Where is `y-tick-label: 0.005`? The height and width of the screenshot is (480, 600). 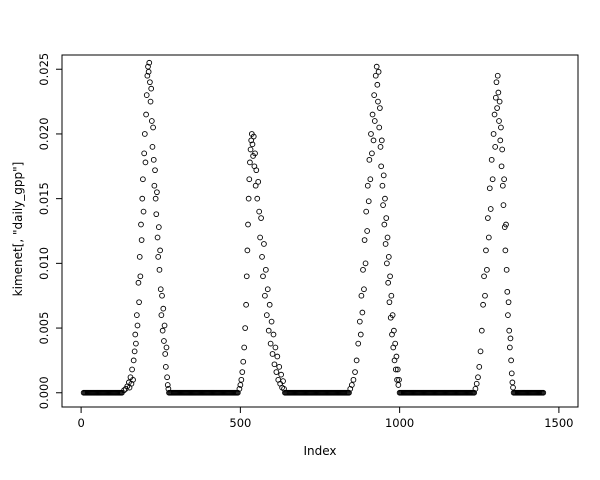
y-tick-label: 0.005 is located at coordinates (44, 328).